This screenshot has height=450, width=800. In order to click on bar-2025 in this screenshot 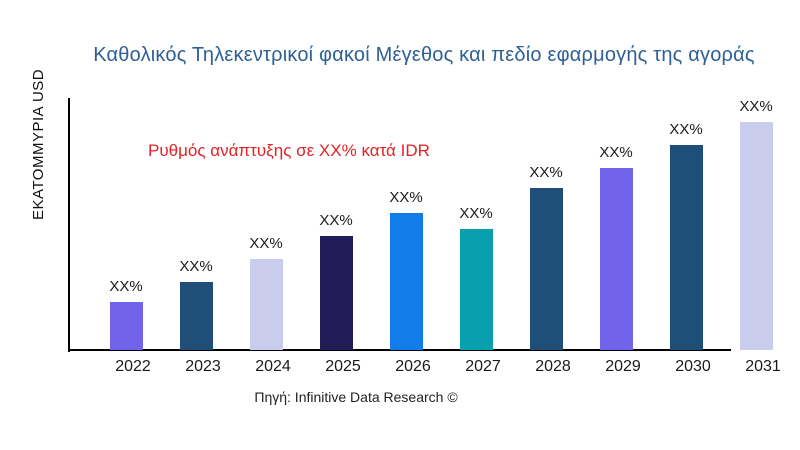, I will do `click(336, 293)`.